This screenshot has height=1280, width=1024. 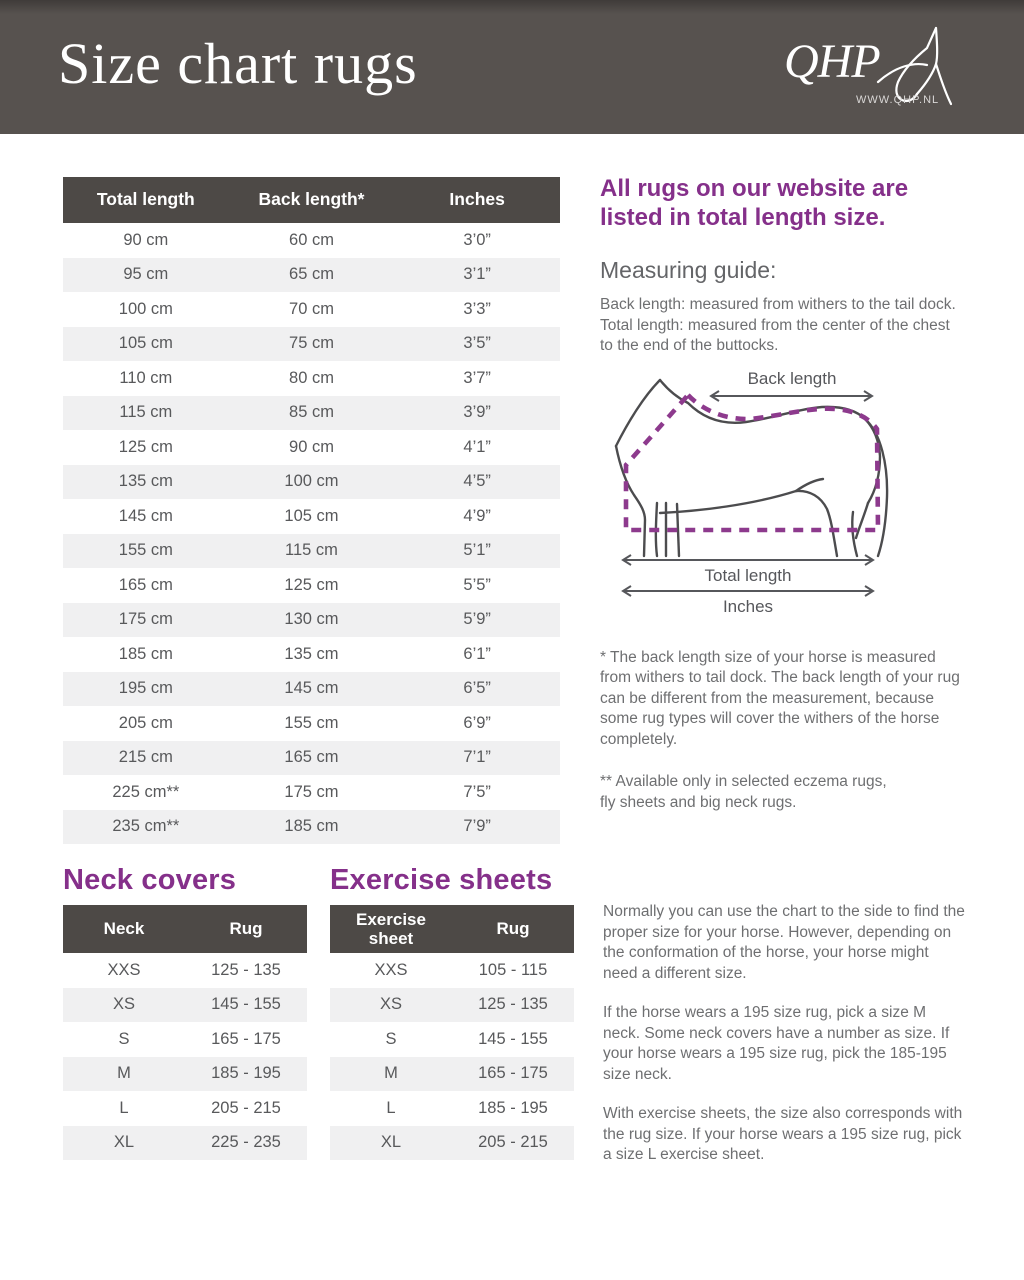 I want to click on table-cell: 5’5”, so click(x=477, y=584).